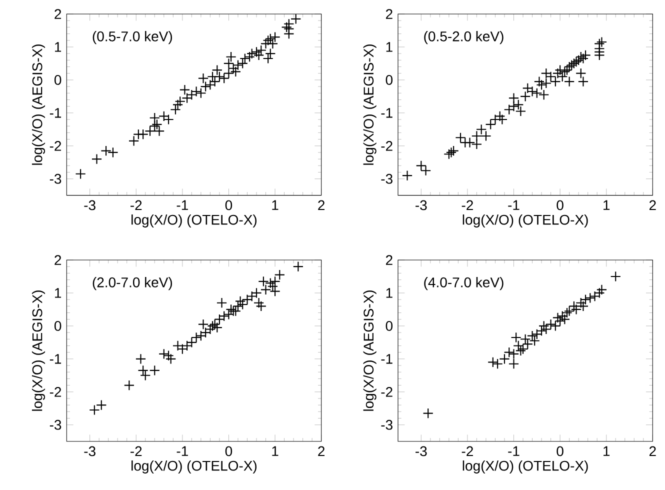 The image size is (665, 490). I want to click on annotation: (2.0-7.0 keV), so click(132, 283).